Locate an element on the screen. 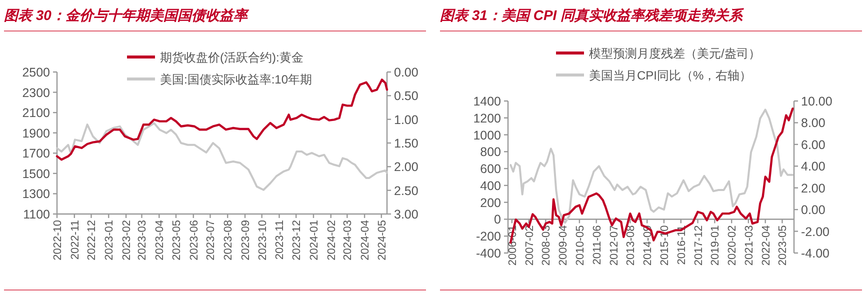  y2-tick-label: -4.00 is located at coordinates (815, 253).